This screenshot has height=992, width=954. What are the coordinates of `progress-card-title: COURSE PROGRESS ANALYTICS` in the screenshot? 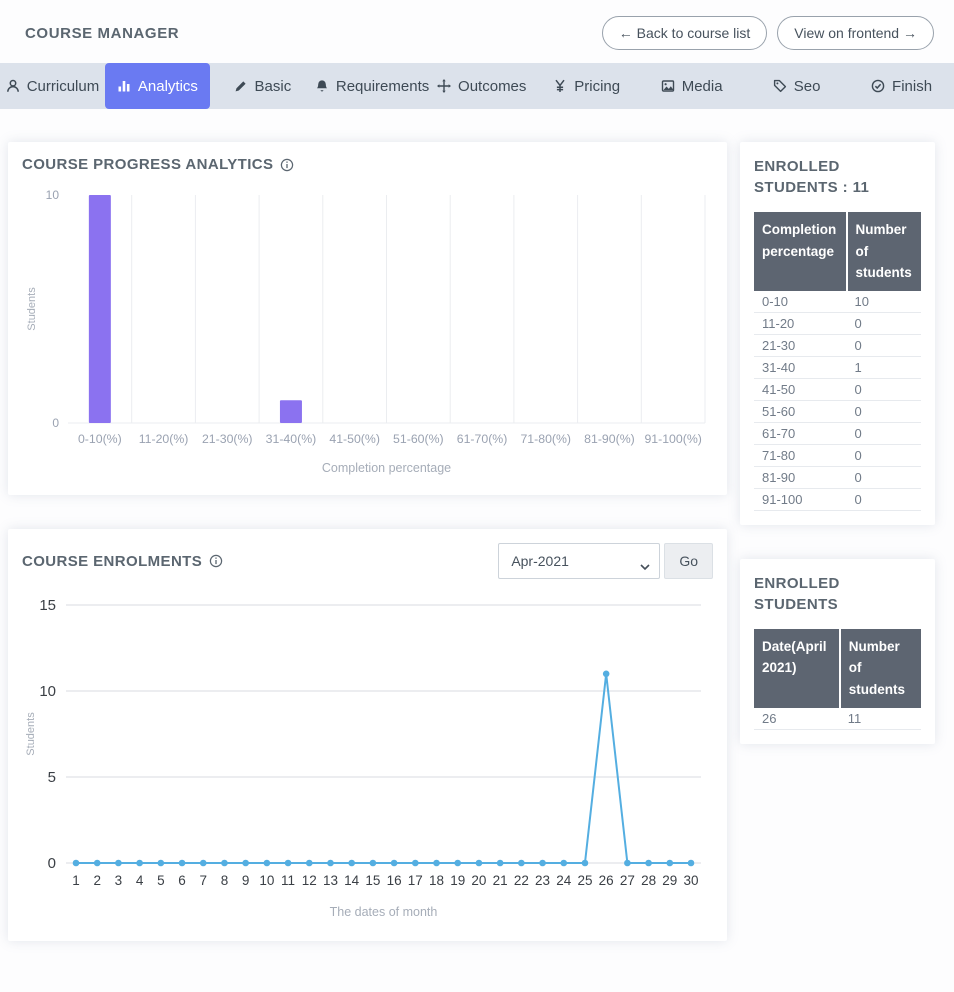 It's located at (148, 164).